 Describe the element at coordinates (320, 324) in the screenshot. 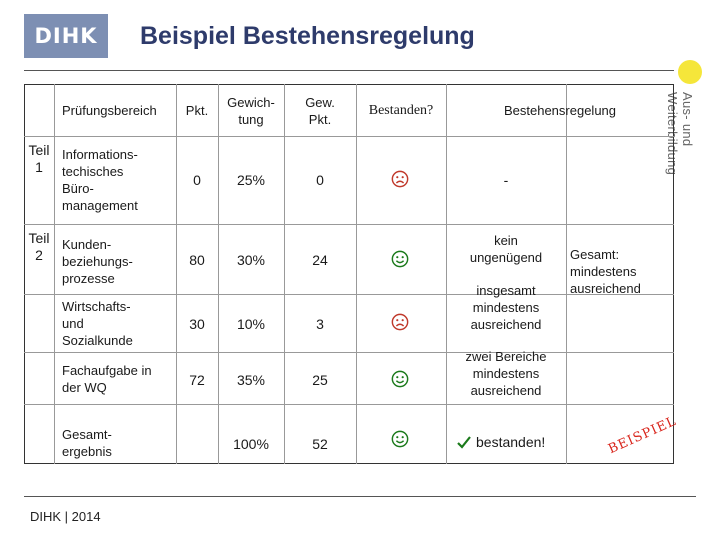

I see `row-weighted-points: 3` at that location.